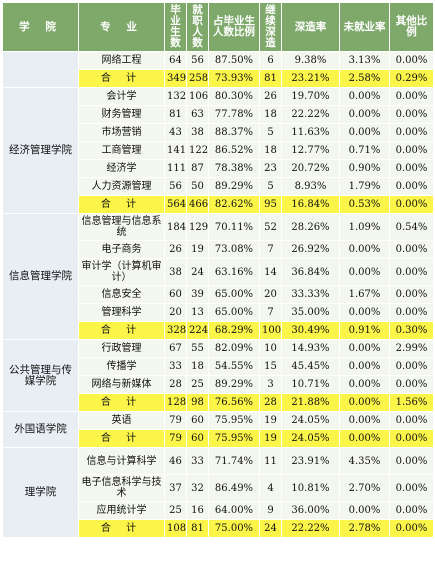 The image size is (435, 573). I want to click on further-cell: 9, so click(270, 510).